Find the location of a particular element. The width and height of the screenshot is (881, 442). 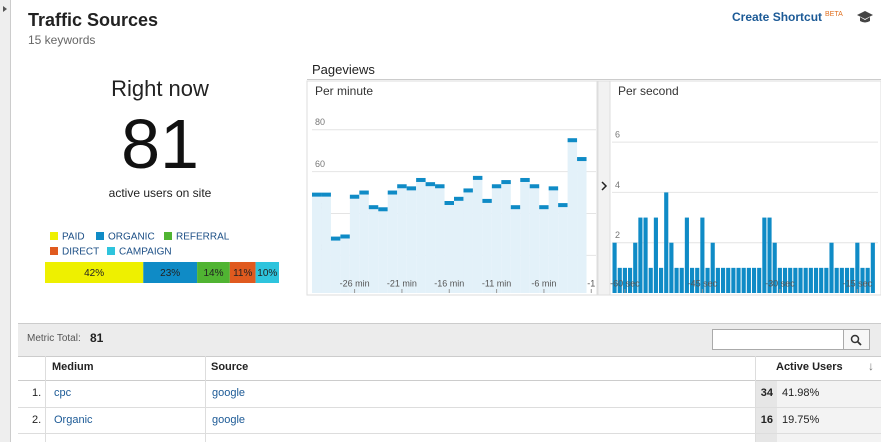

x-tick-label: -26 min is located at coordinates (355, 283).